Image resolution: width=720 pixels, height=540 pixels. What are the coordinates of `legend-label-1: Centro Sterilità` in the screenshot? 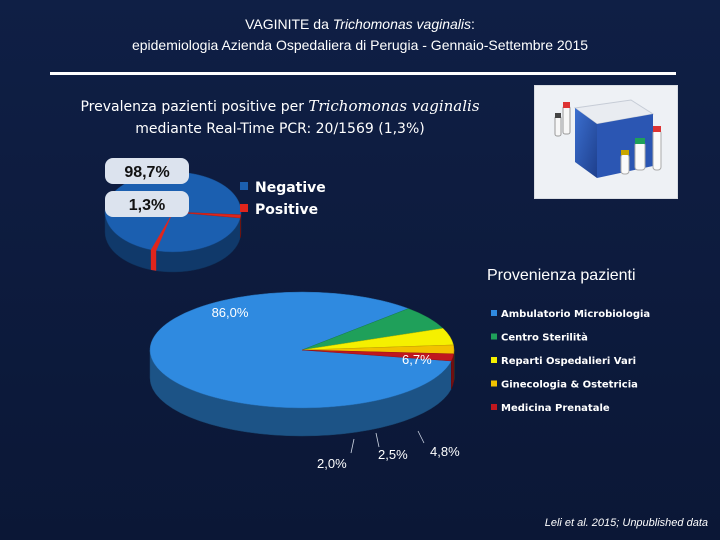 It's located at (544, 338).